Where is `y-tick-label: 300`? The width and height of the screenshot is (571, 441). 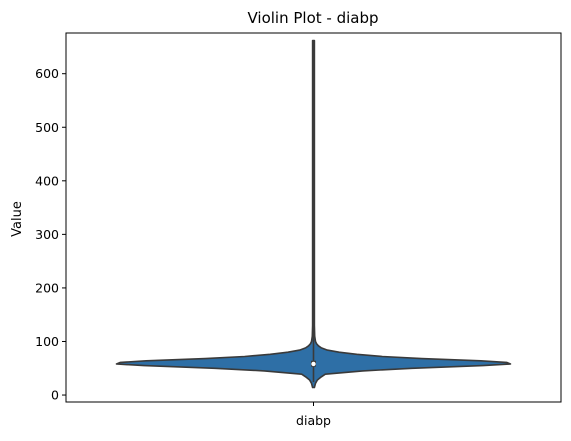
y-tick-label: 300 is located at coordinates (47, 234).